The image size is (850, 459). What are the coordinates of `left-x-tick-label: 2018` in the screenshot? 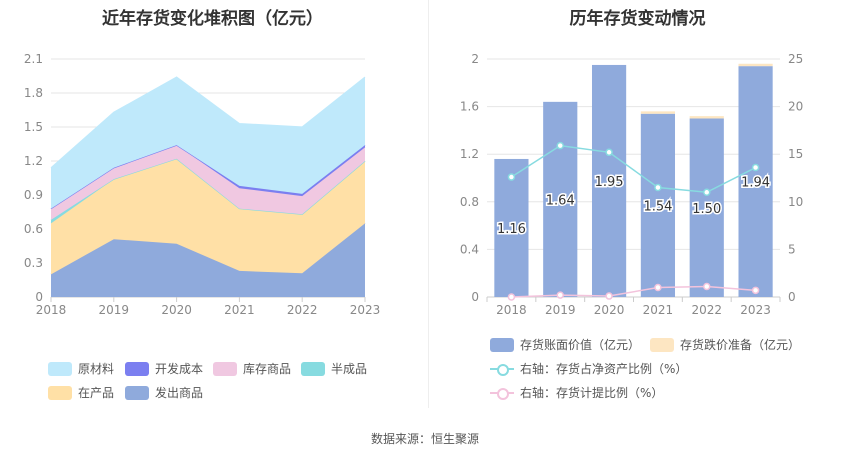 It's located at (51, 310).